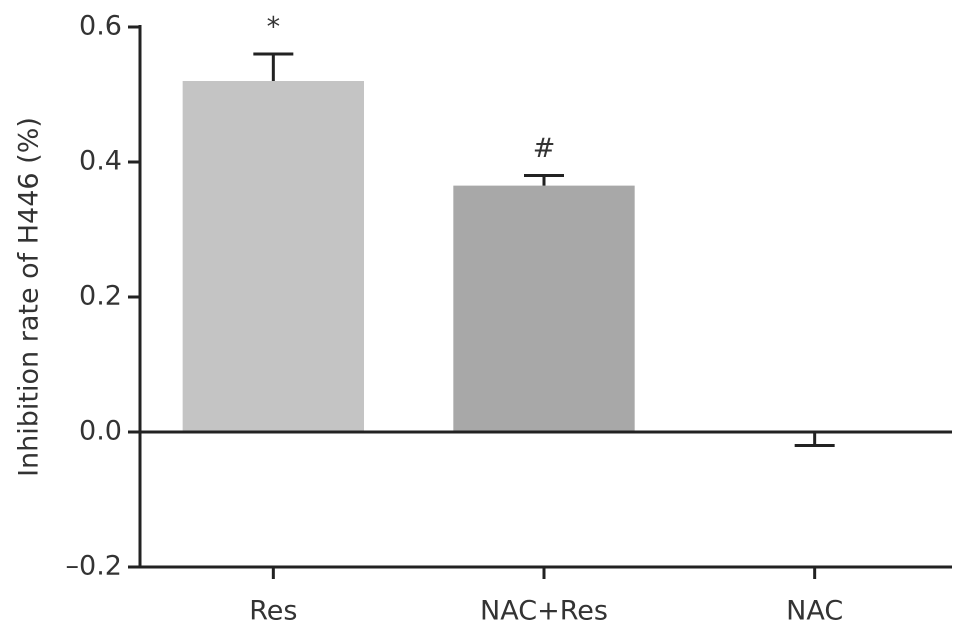 The image size is (969, 637). What do you see at coordinates (544, 611) in the screenshot?
I see `x-tick-label: NAC+Res` at bounding box center [544, 611].